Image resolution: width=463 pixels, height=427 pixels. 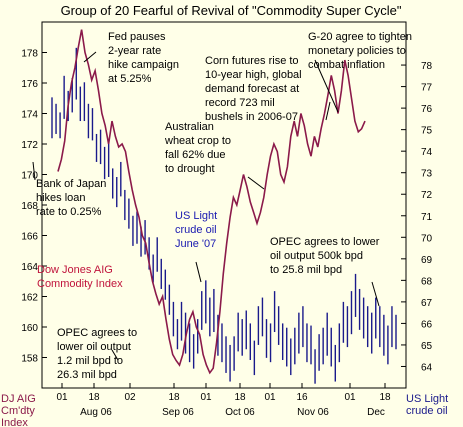 I want to click on annotation-text: to drought, so click(x=190, y=169).